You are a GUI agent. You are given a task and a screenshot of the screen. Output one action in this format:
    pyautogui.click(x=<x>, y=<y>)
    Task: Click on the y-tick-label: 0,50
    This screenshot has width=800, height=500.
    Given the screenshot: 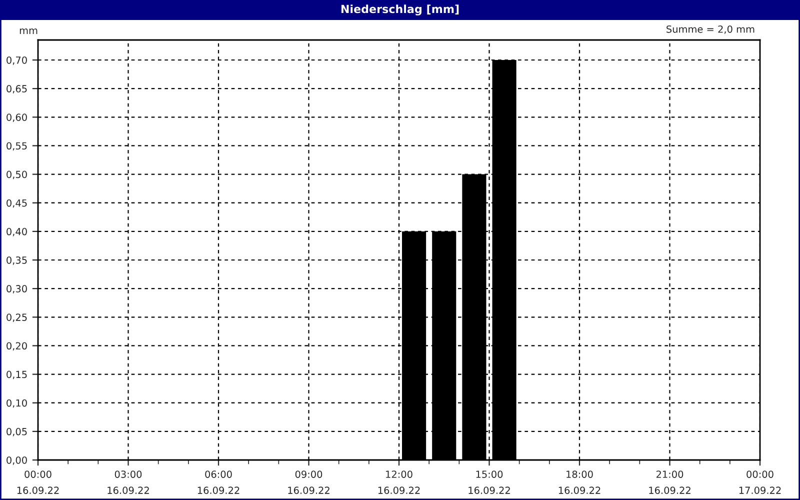 What is the action you would take?
    pyautogui.click(x=16, y=175)
    